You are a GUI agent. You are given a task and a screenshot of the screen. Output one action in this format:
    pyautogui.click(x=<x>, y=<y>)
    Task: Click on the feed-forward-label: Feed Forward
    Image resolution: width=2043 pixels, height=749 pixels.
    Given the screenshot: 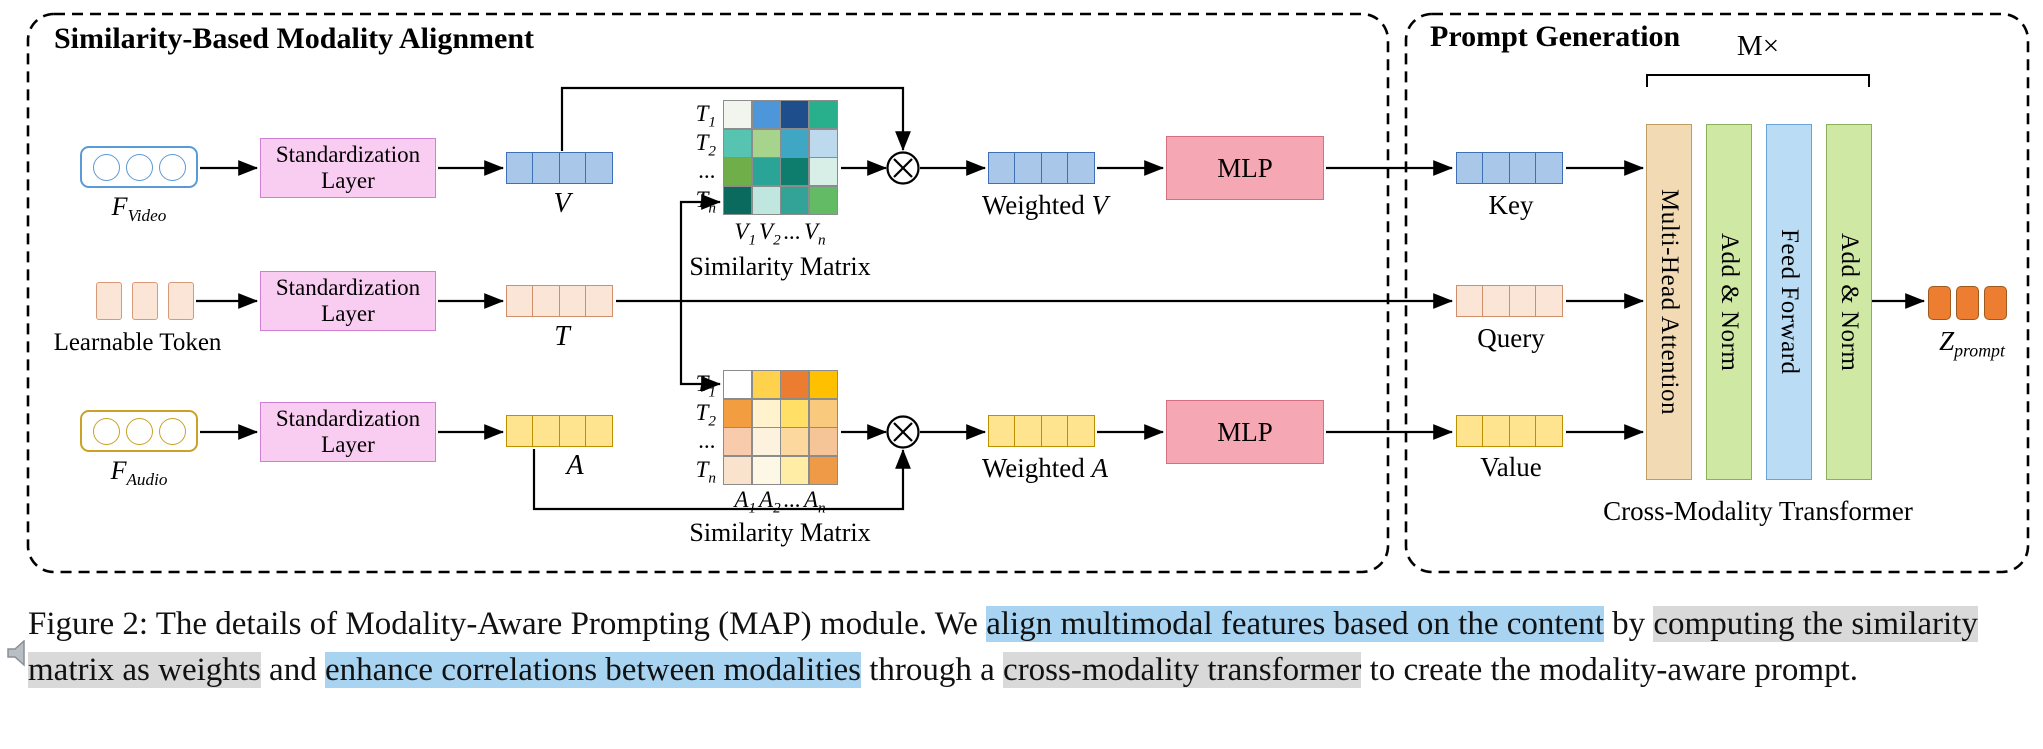 What is the action you would take?
    pyautogui.click(x=1789, y=302)
    